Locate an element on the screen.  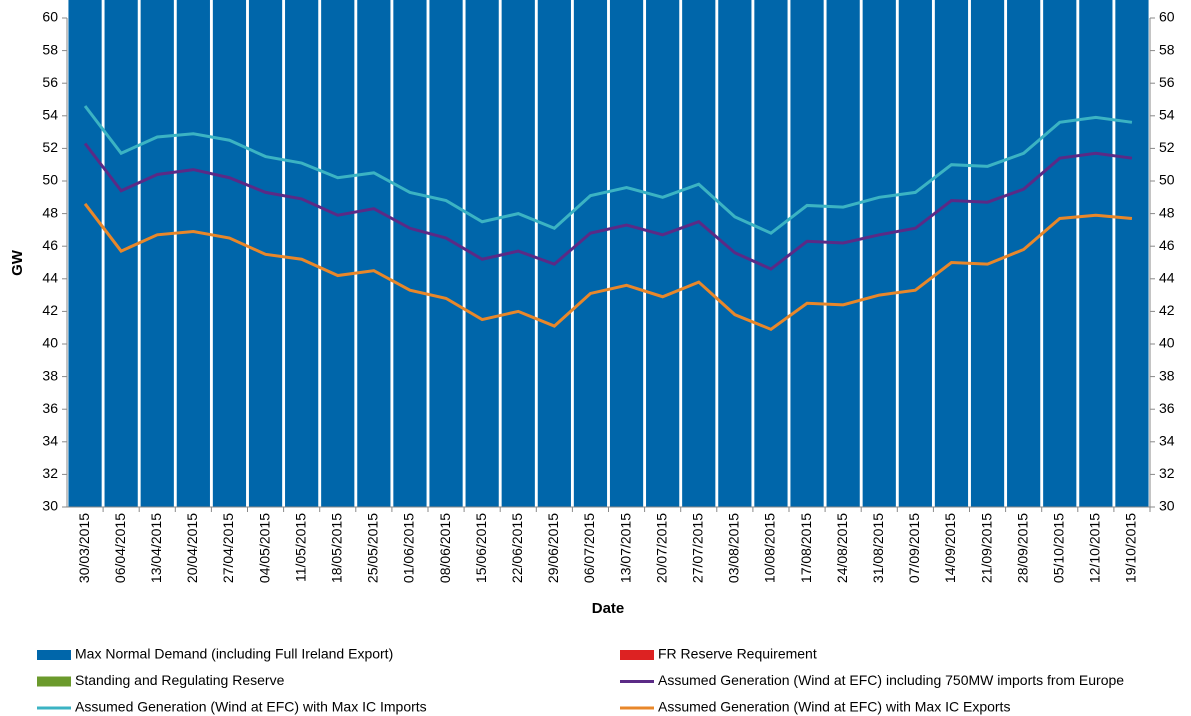
y2-tick-label: 52 is located at coordinates (1167, 147).